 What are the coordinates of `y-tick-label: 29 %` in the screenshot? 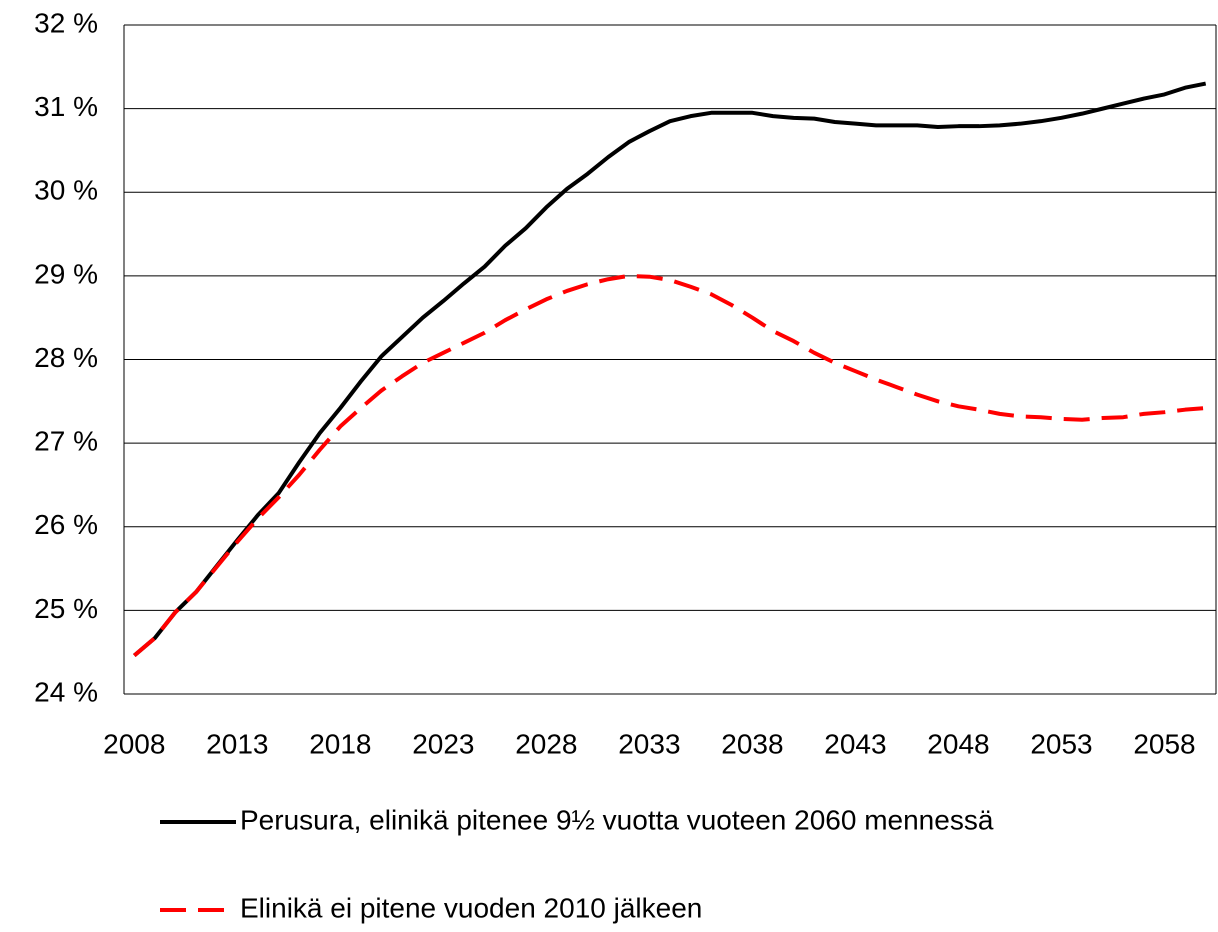 It's located at (66, 273).